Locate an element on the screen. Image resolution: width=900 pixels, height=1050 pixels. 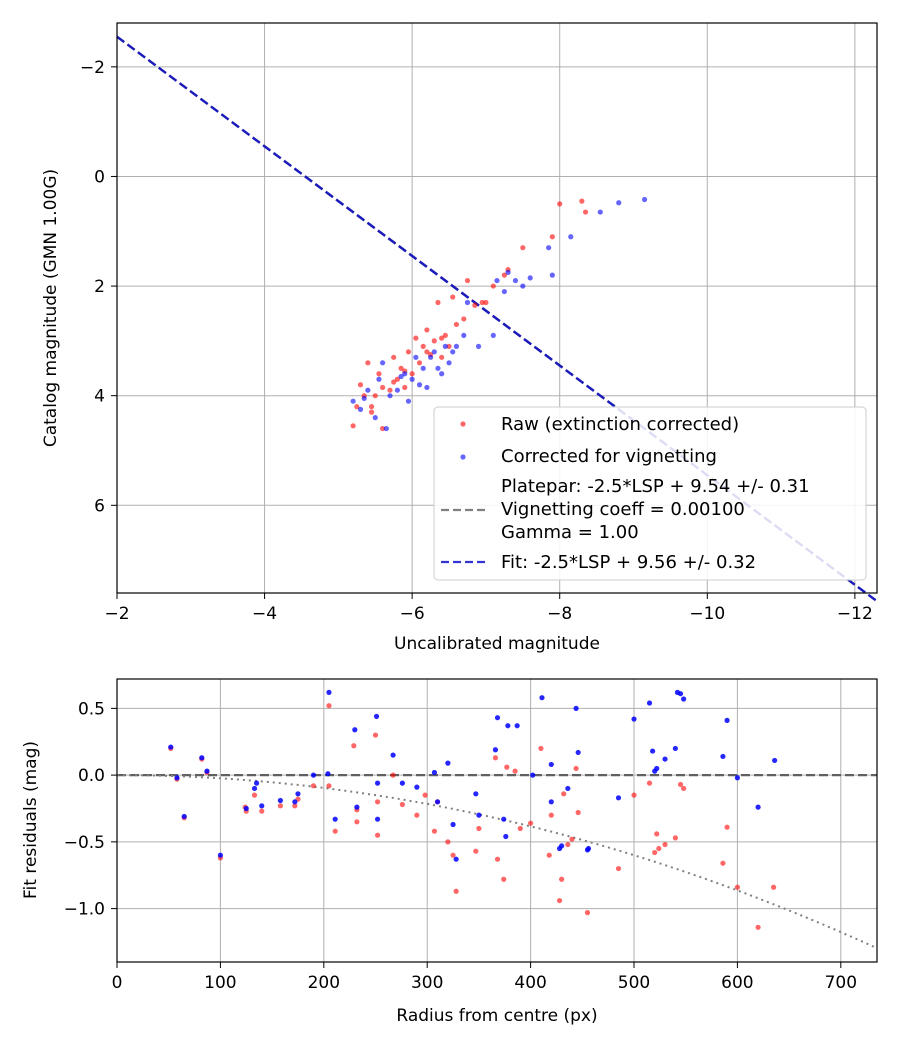
legend-label-raw: Raw (extinction corrected) is located at coordinates (620, 424).